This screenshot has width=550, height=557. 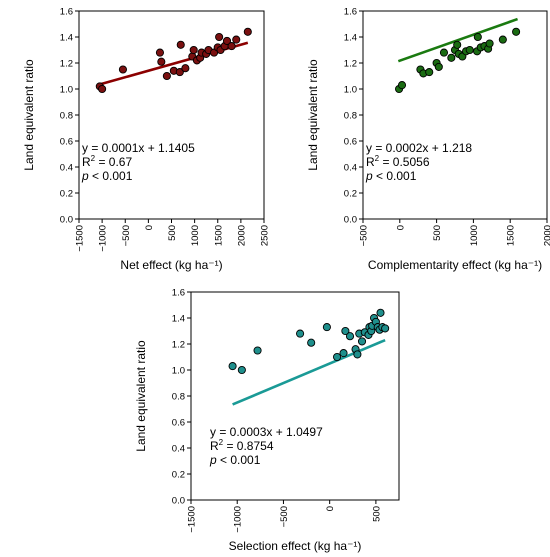 I want to click on regression-line, so click(x=457, y=40).